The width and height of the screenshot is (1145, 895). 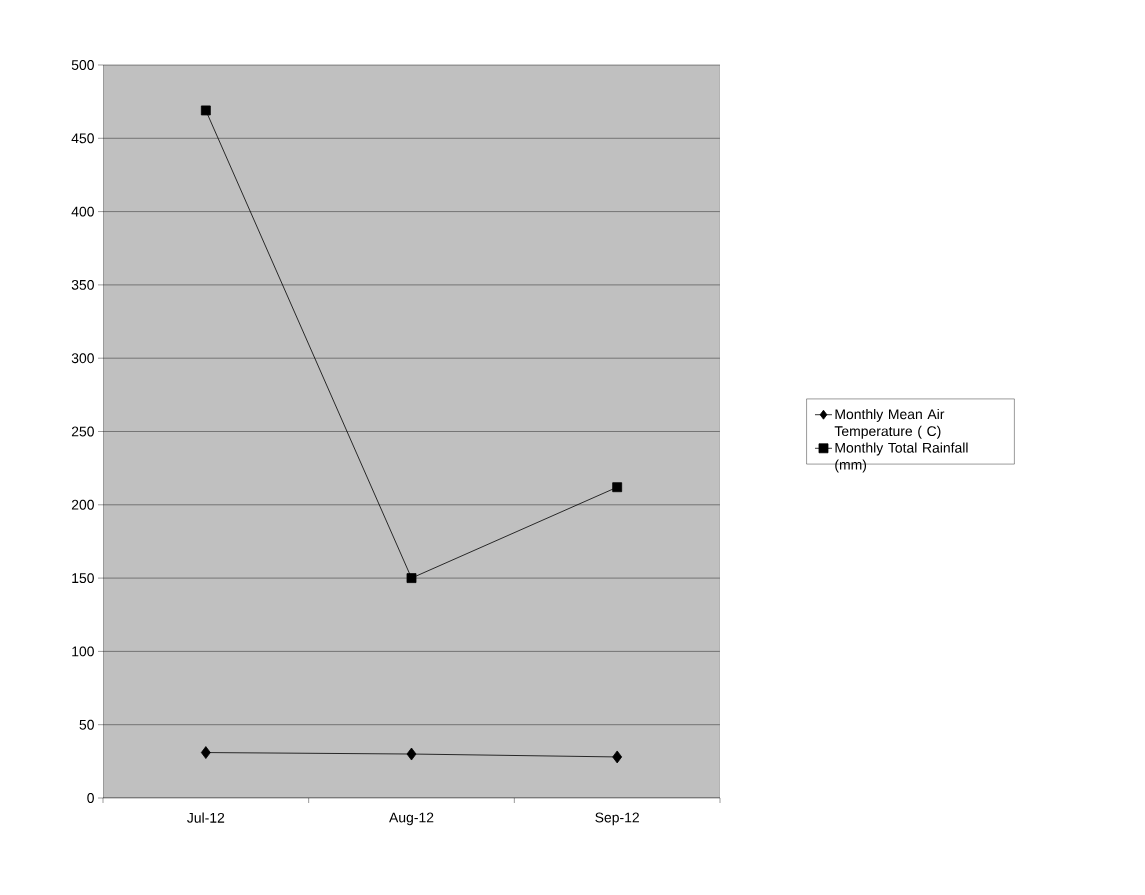 What do you see at coordinates (82, 211) in the screenshot?
I see `y-tick-label: 400` at bounding box center [82, 211].